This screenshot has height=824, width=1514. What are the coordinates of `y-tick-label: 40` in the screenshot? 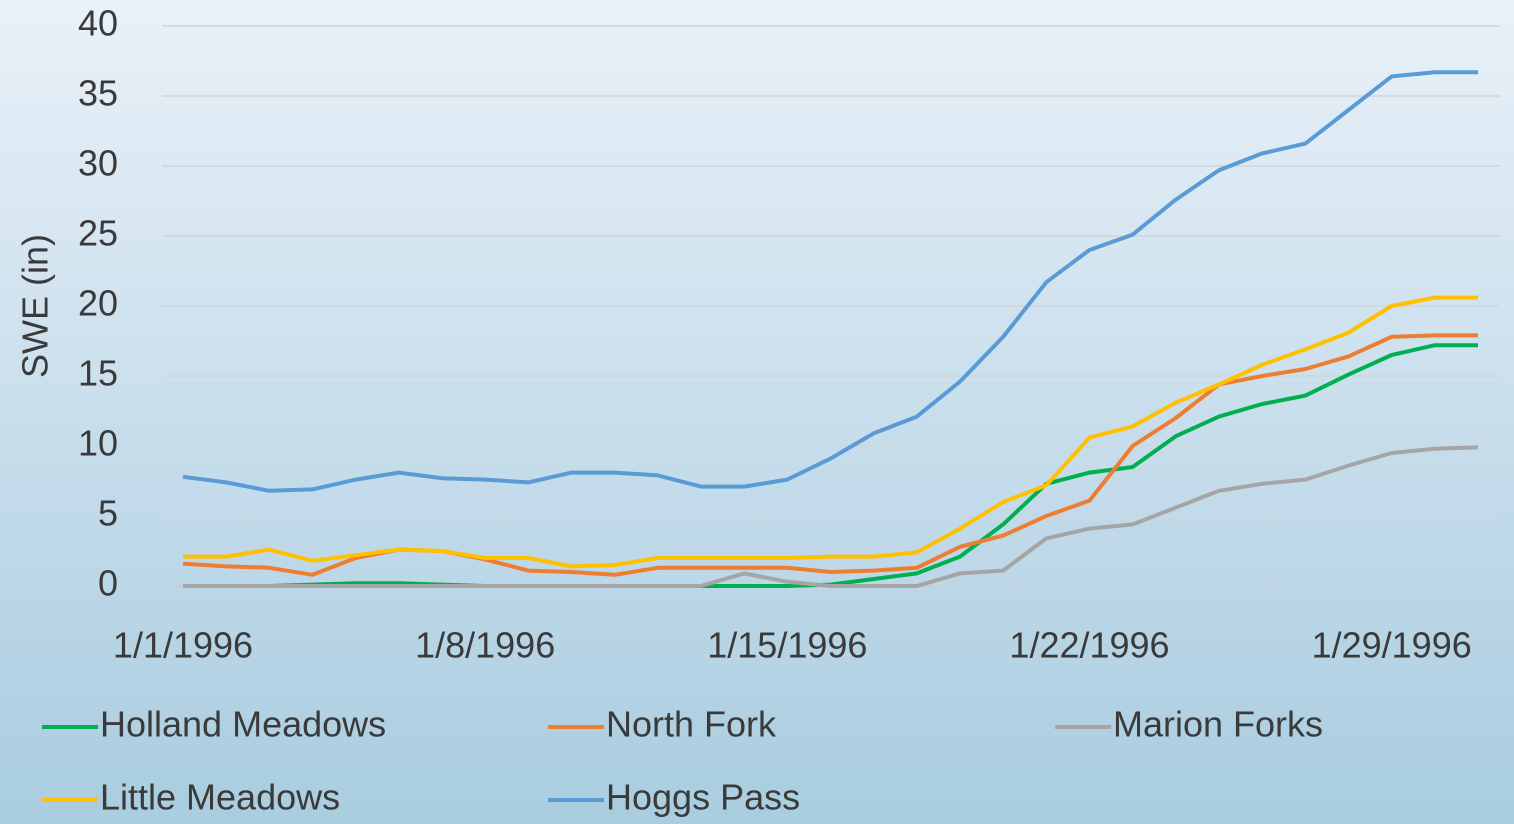 It's located at (98, 23).